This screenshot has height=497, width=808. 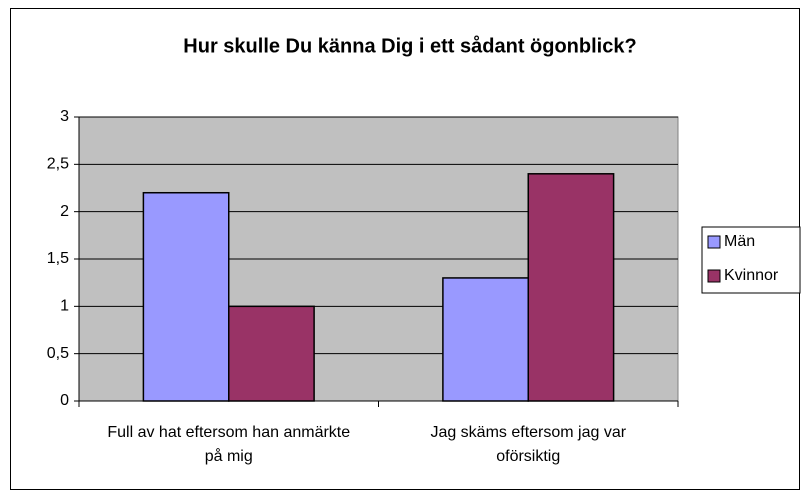 I want to click on y-tick-label: 2,5, so click(x=58, y=164).